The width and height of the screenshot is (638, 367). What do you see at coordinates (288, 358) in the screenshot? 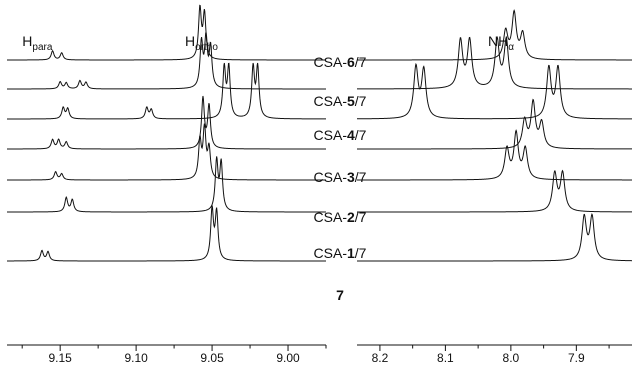
I see `tick-label-left: 9.00` at bounding box center [288, 358].